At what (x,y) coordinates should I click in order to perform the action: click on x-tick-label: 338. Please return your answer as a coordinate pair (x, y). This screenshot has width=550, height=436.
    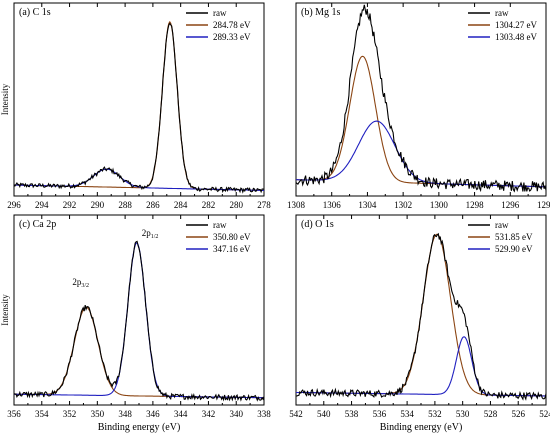
    Looking at the image, I should click on (264, 414).